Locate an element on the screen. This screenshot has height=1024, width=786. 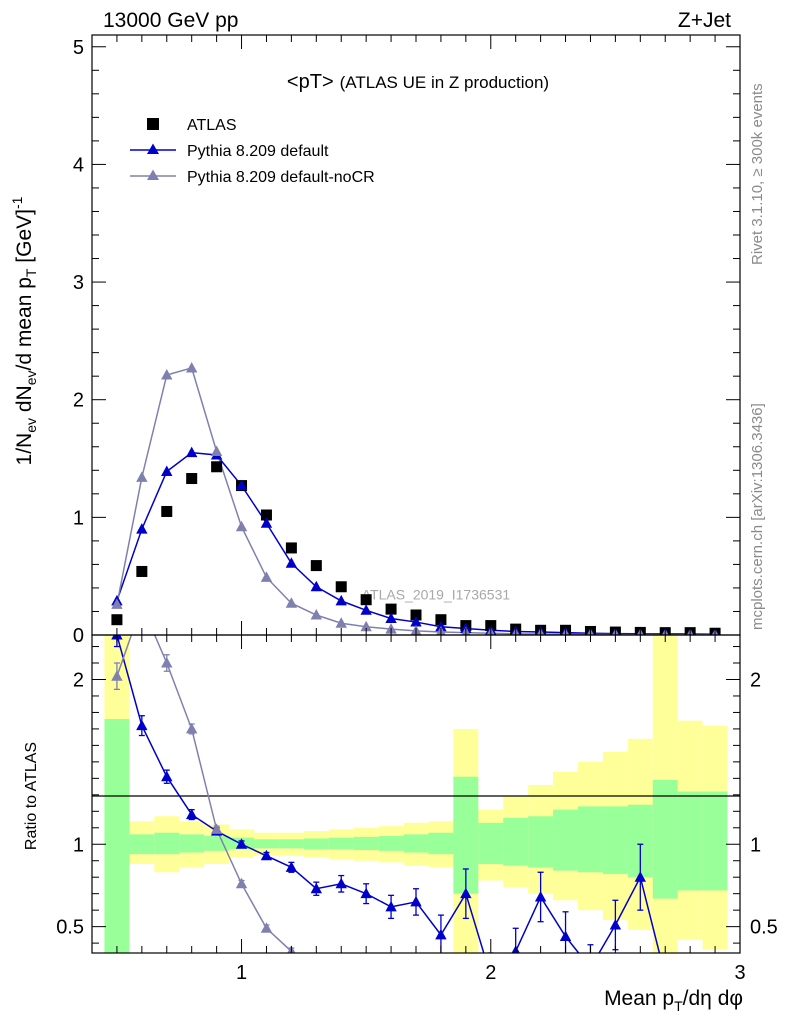
x-tick-label: 1 is located at coordinates (241, 973).